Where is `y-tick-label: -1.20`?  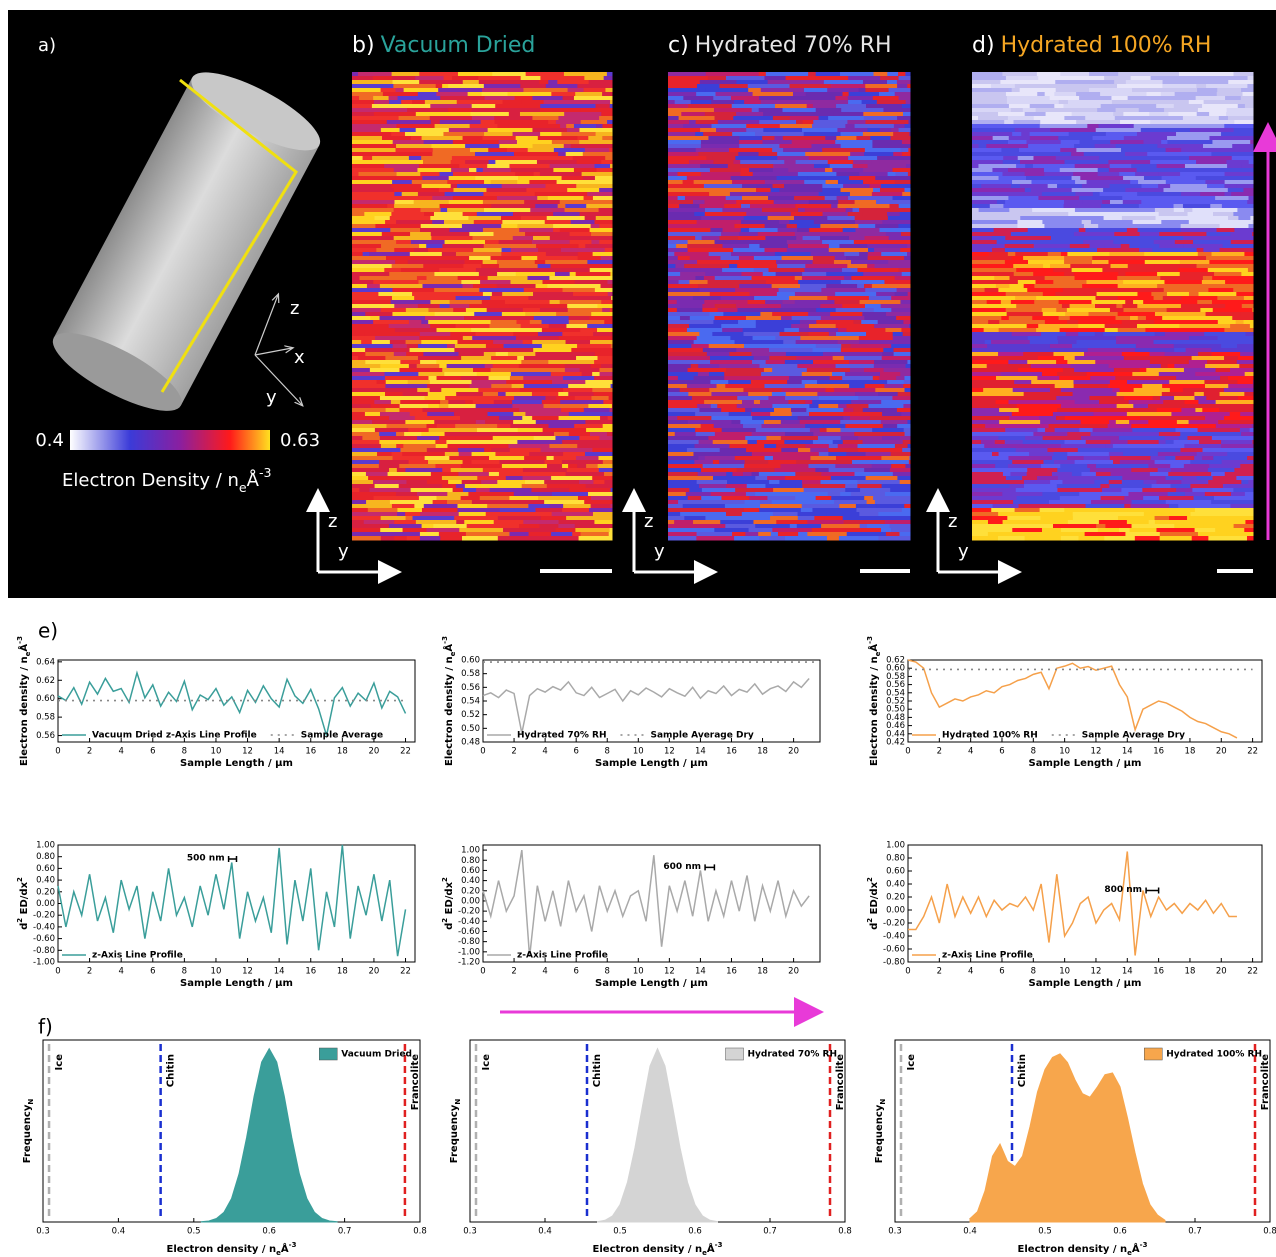 y-tick-label: -1.20 is located at coordinates (469, 963).